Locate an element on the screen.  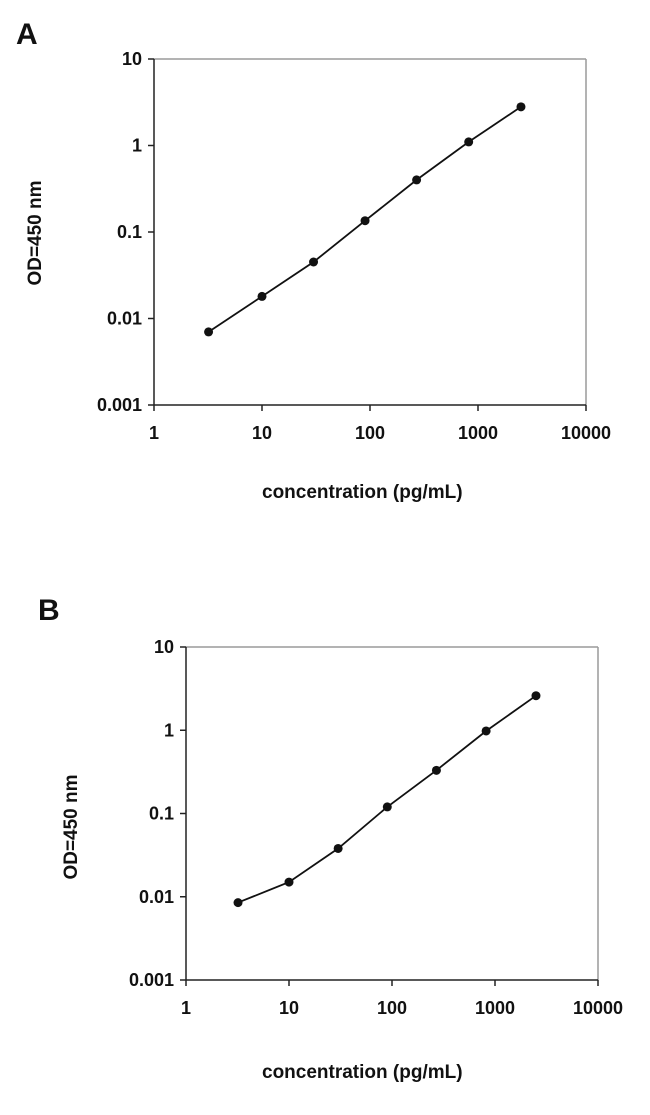
y-axis-title-a: OD=450 nm is located at coordinates (35, 233).